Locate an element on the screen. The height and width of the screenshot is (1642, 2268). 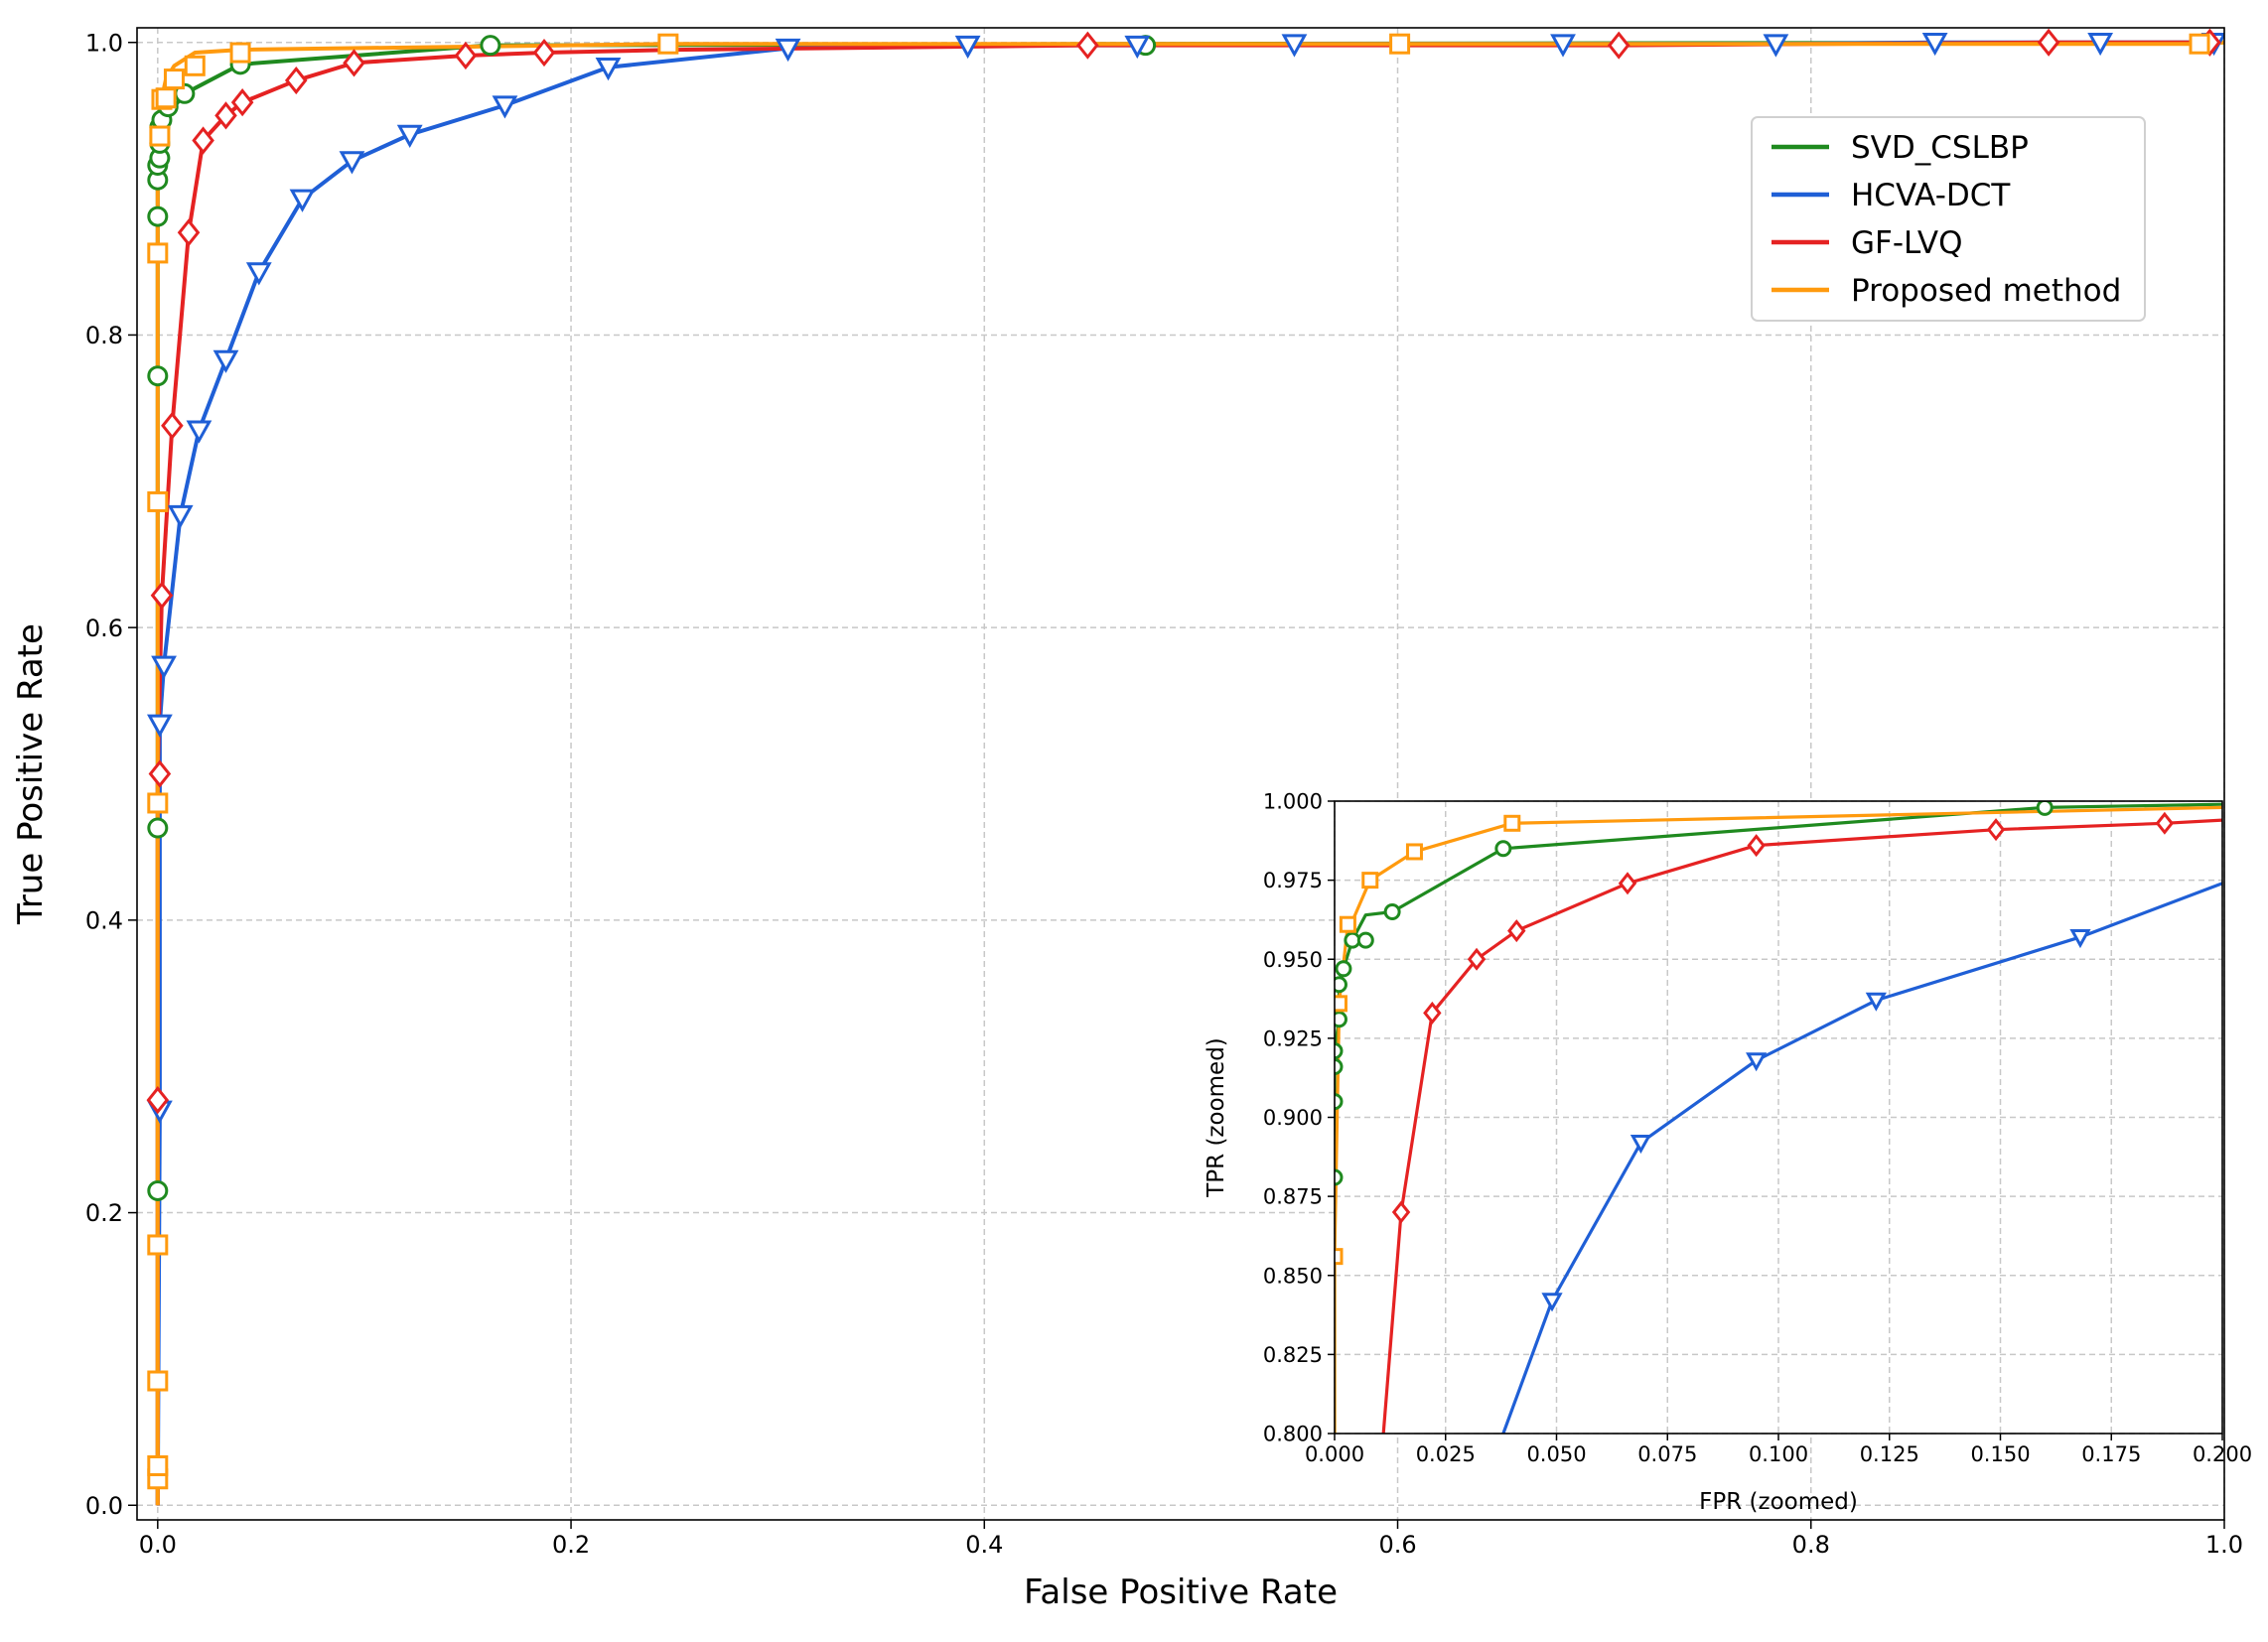
inset-y-tick-label: 0.975 is located at coordinates (1293, 880).